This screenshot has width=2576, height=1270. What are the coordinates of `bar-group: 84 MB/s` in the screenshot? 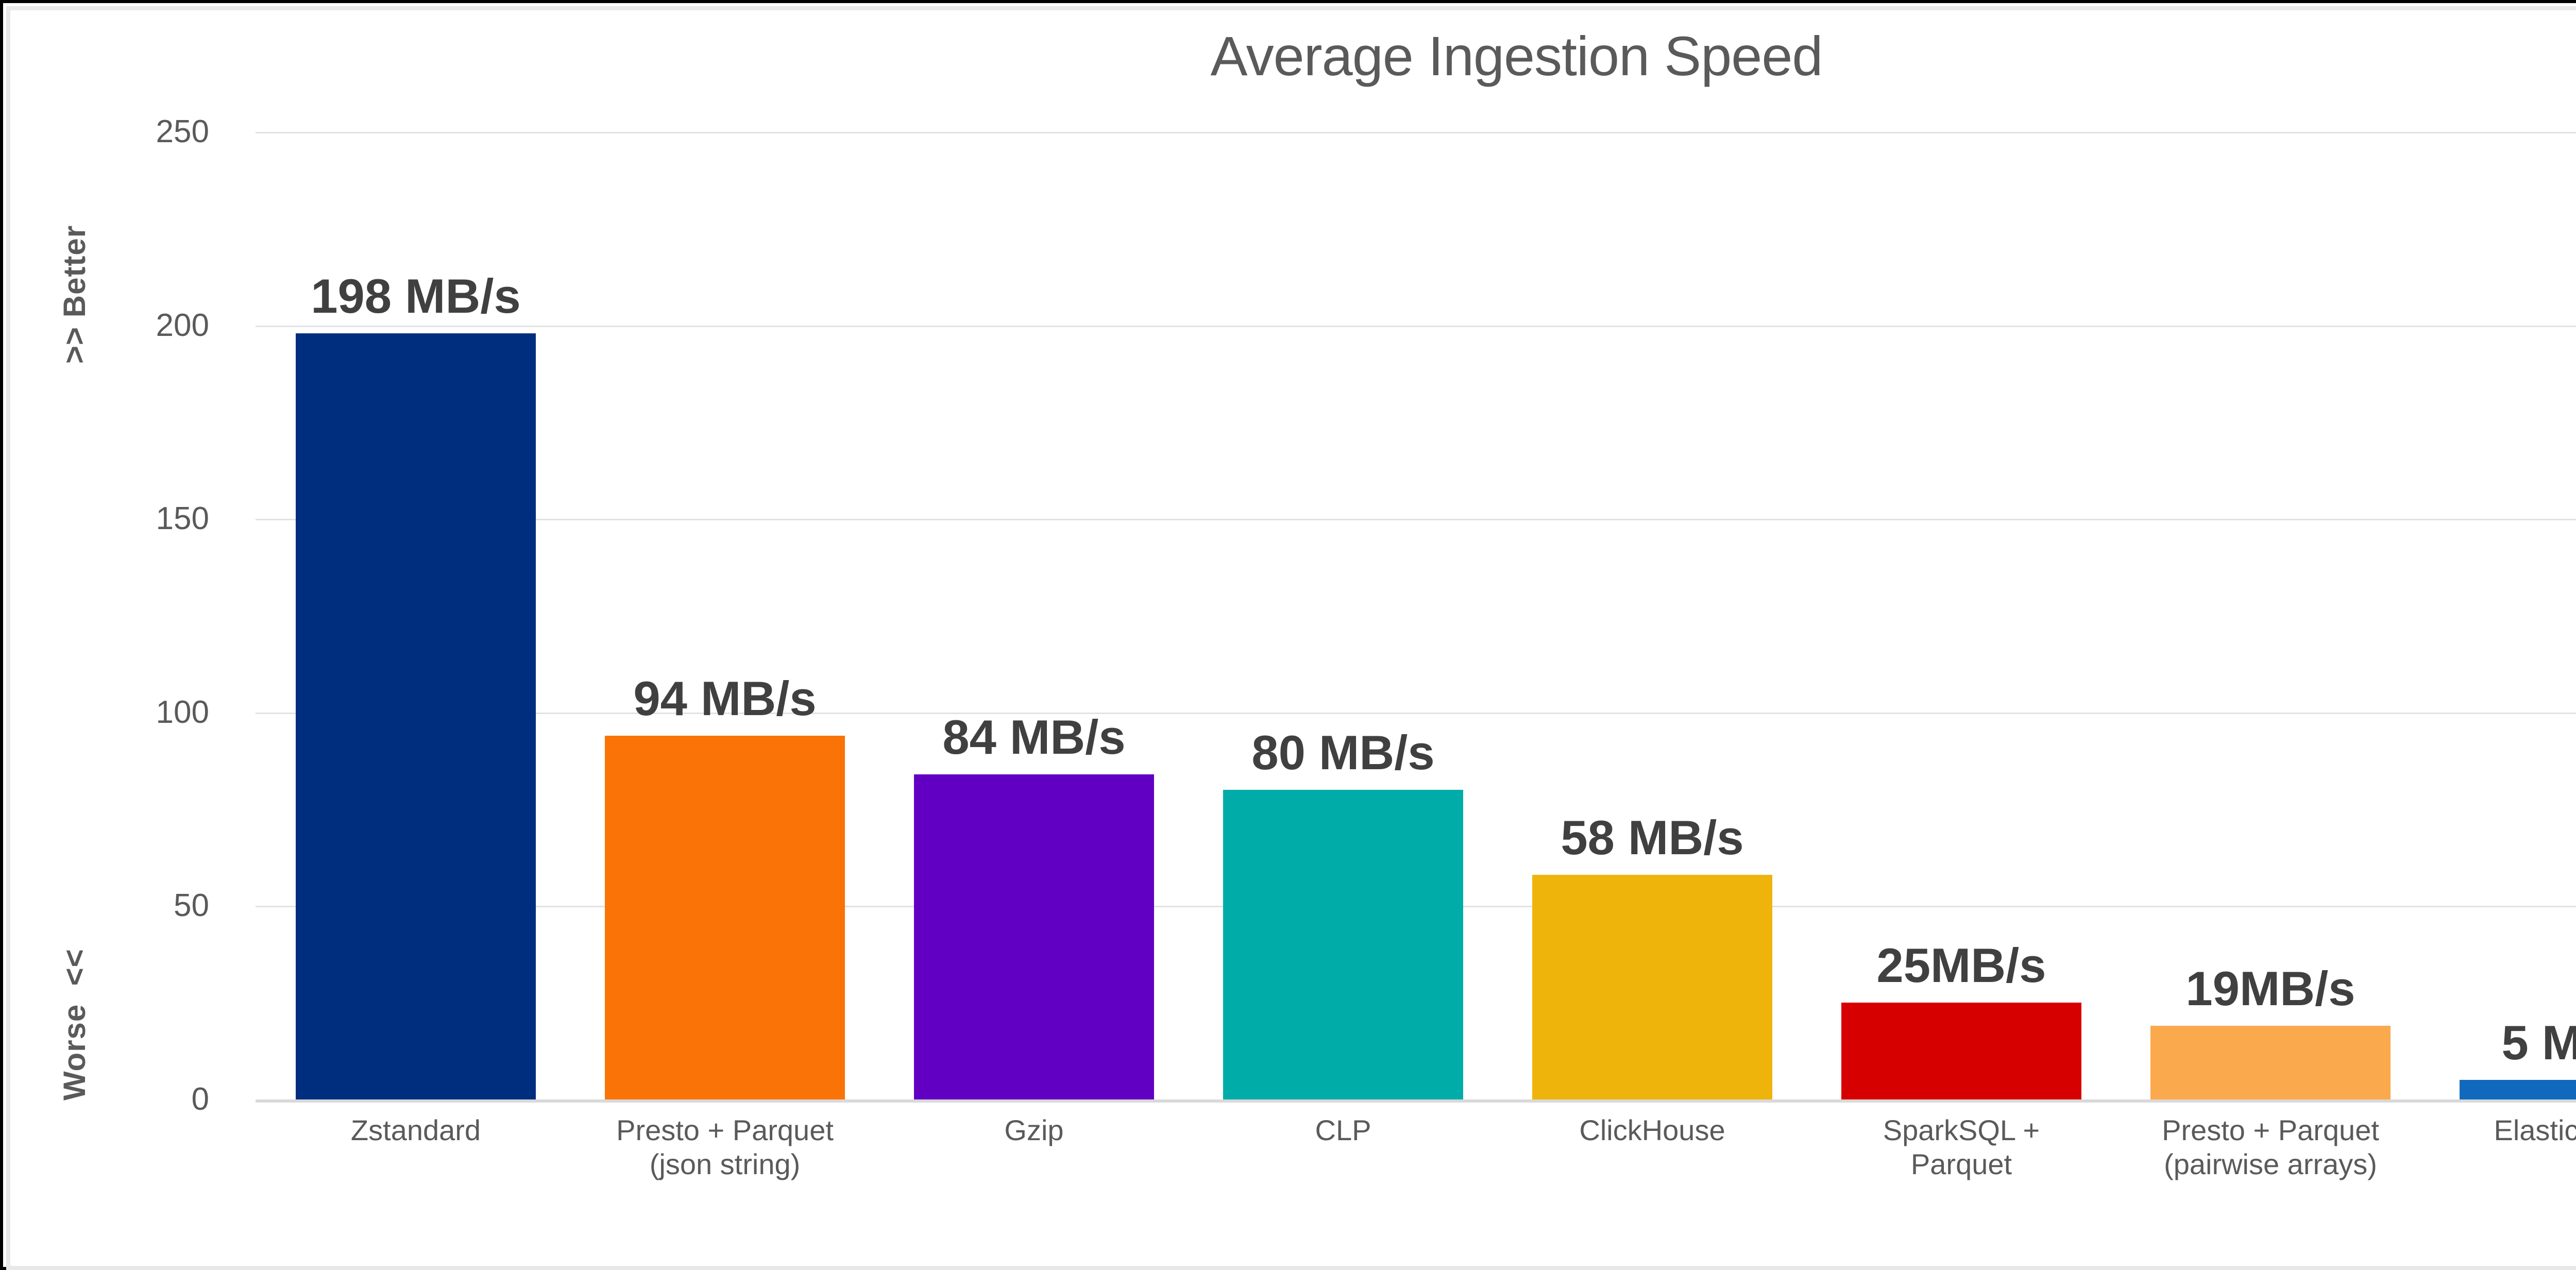 It's located at (1034, 615).